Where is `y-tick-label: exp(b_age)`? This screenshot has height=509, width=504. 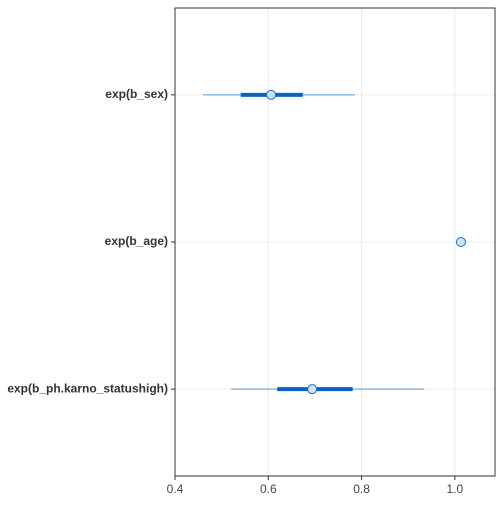 y-tick-label: exp(b_age) is located at coordinates (136, 241).